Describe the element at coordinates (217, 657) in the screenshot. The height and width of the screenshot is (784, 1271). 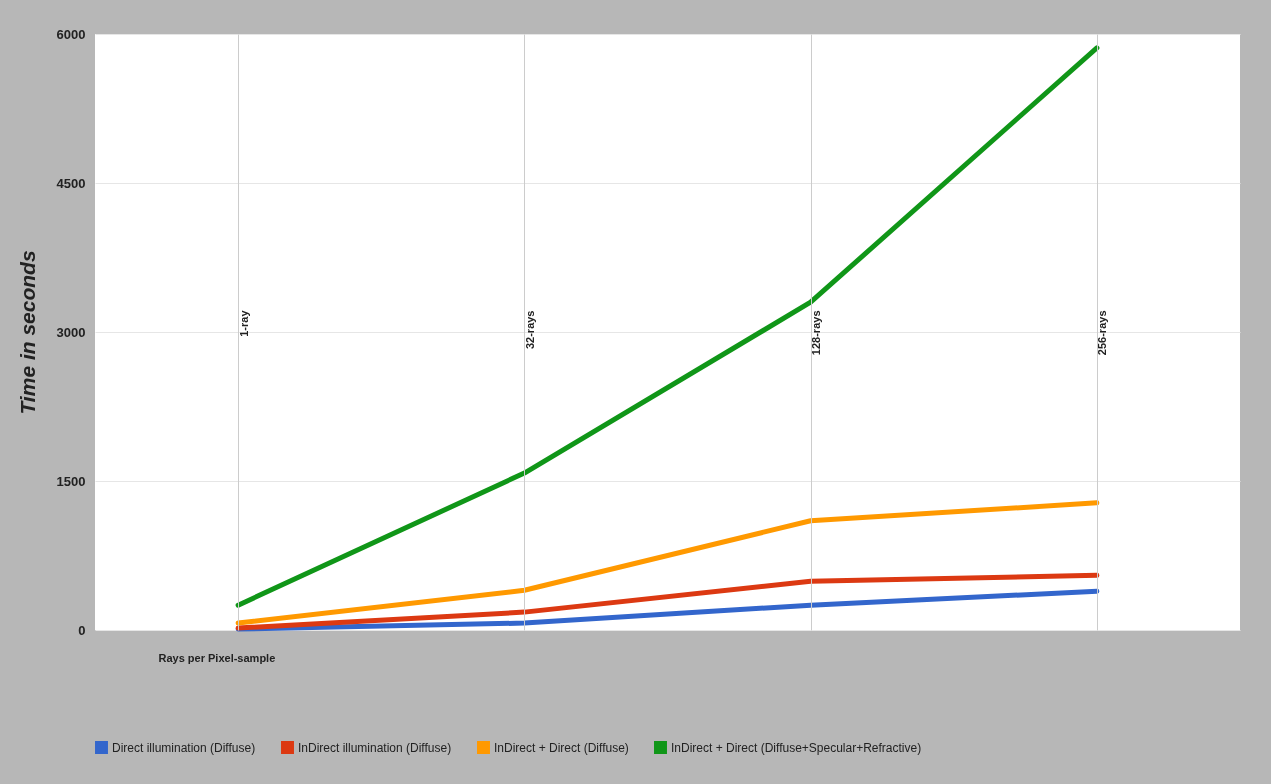
I see `x-axis-title: Rays per Pixel-sample` at that location.